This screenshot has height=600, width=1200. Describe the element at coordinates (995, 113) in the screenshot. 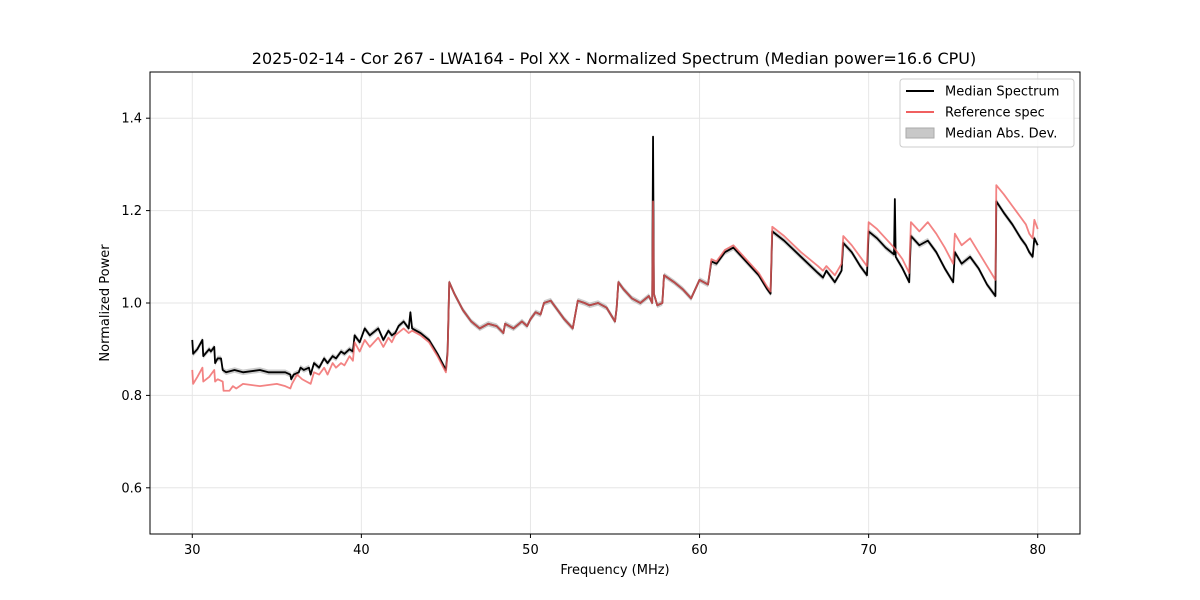

I see `legend-label: Reference spec` at that location.